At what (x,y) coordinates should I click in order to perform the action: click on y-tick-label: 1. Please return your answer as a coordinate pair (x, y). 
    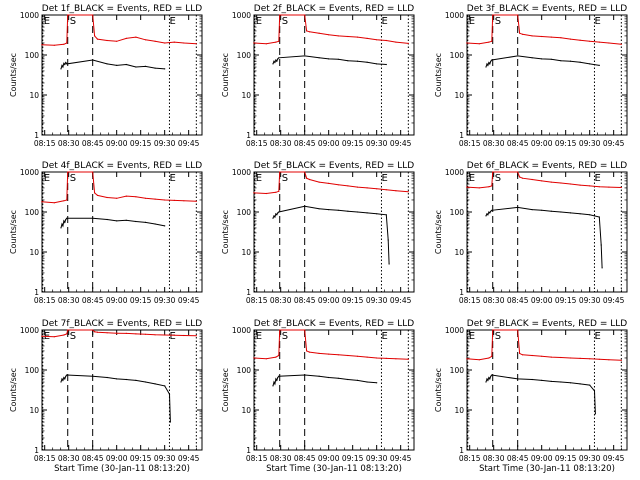
    Looking at the image, I should click on (36, 450).